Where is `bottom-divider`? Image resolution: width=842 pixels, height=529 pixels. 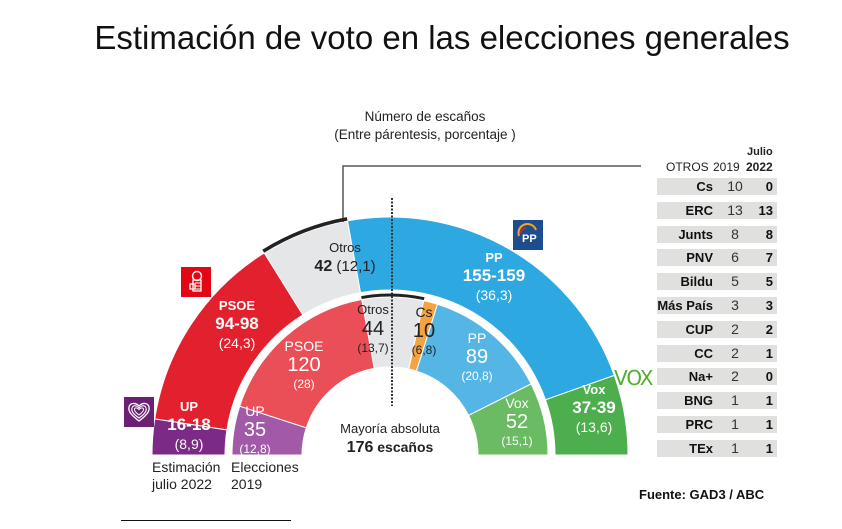
bottom-divider is located at coordinates (206, 520).